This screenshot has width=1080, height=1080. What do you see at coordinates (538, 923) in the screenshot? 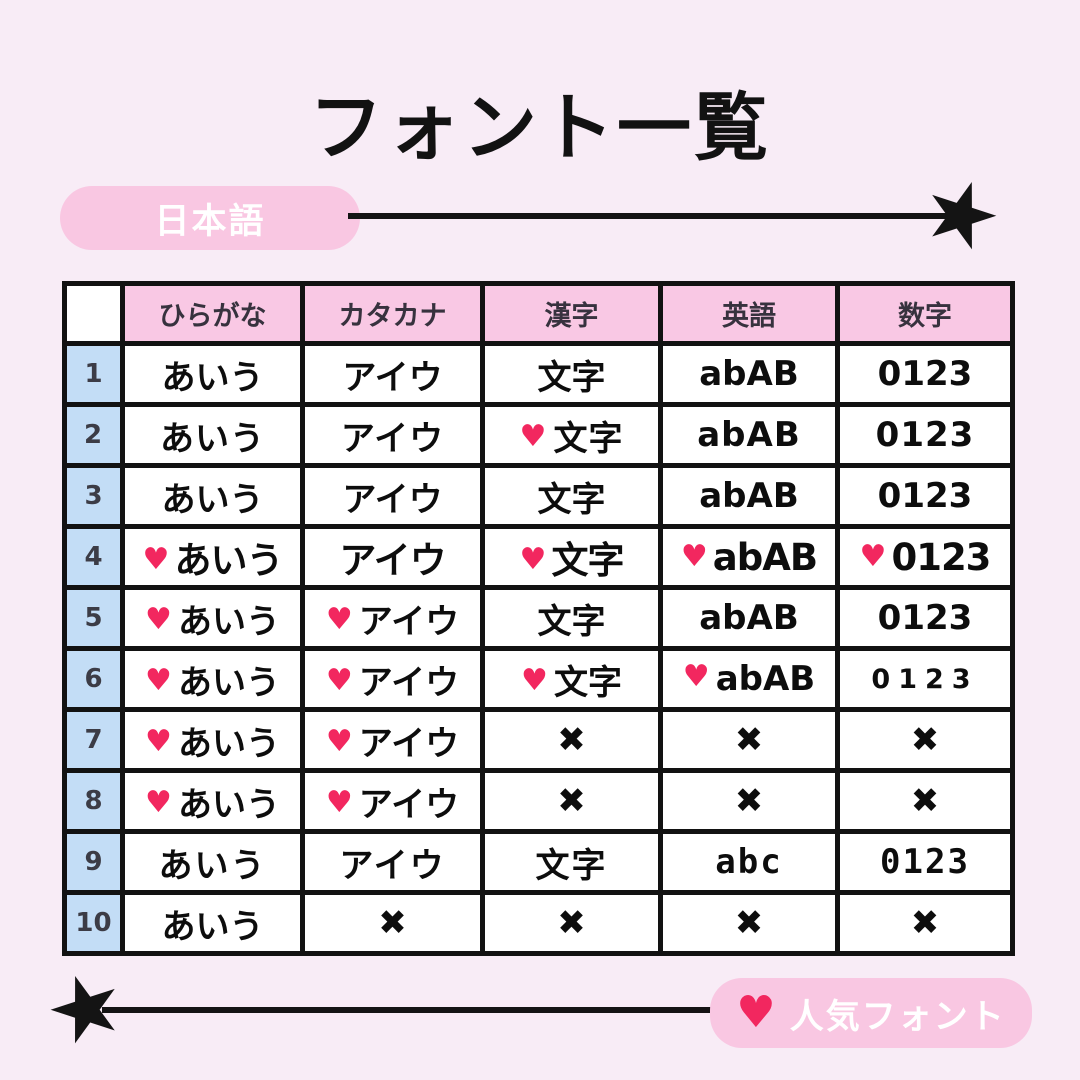
I see `table-row-10: 10 あいう ✖ ✖ ✖ ✖` at bounding box center [538, 923].